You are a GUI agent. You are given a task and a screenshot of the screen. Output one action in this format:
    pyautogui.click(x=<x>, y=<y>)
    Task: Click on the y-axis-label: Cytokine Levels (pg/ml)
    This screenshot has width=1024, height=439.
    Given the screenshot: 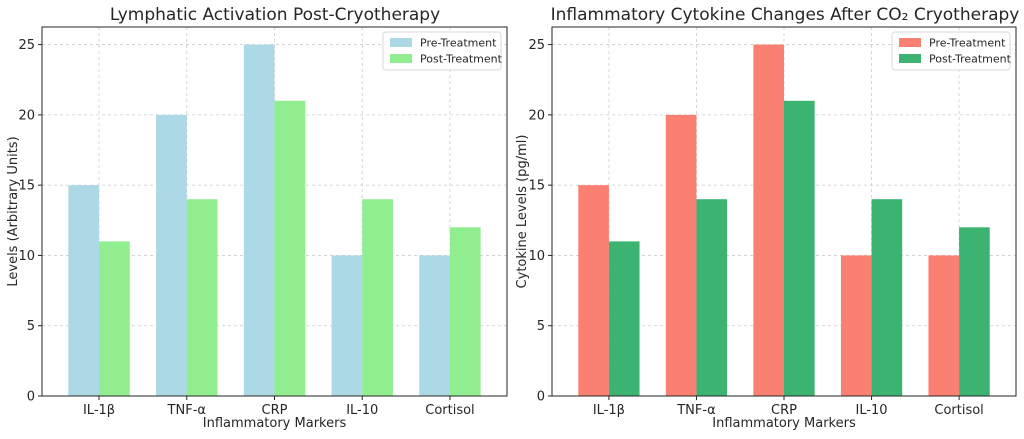 What is the action you would take?
    pyautogui.click(x=522, y=212)
    